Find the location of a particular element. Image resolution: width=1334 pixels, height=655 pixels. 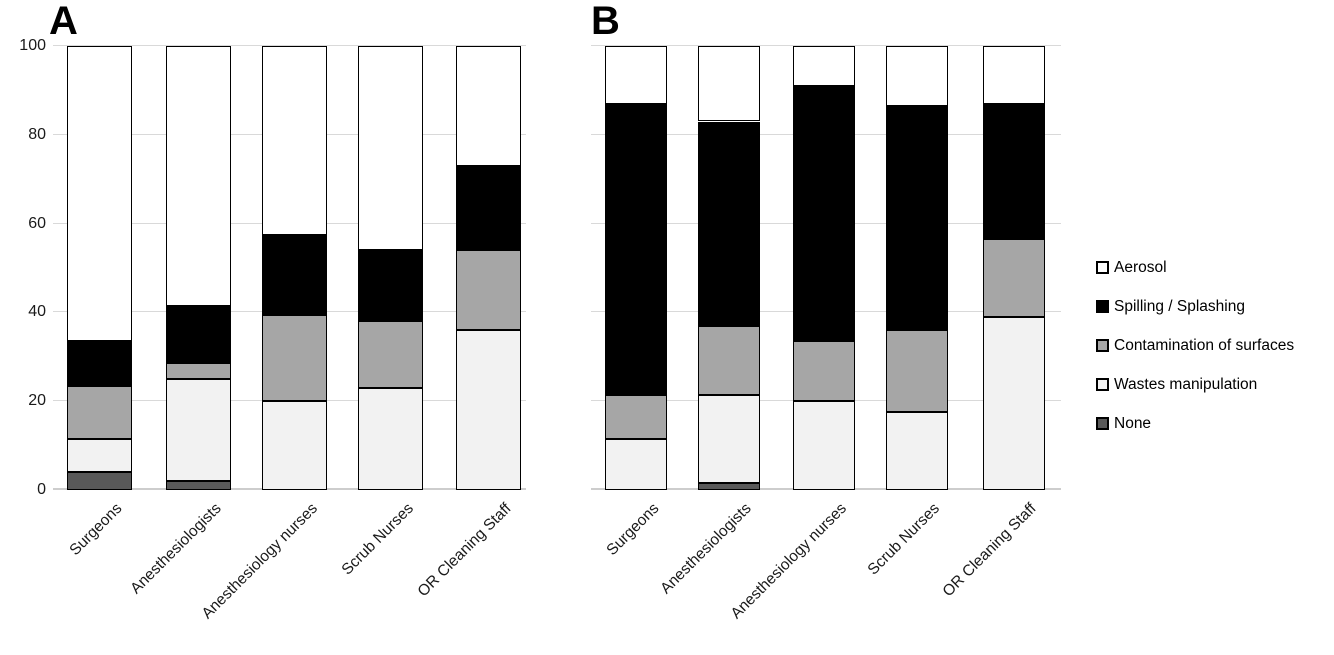

y-axis-tick-label-100: 100 is located at coordinates (32, 45).